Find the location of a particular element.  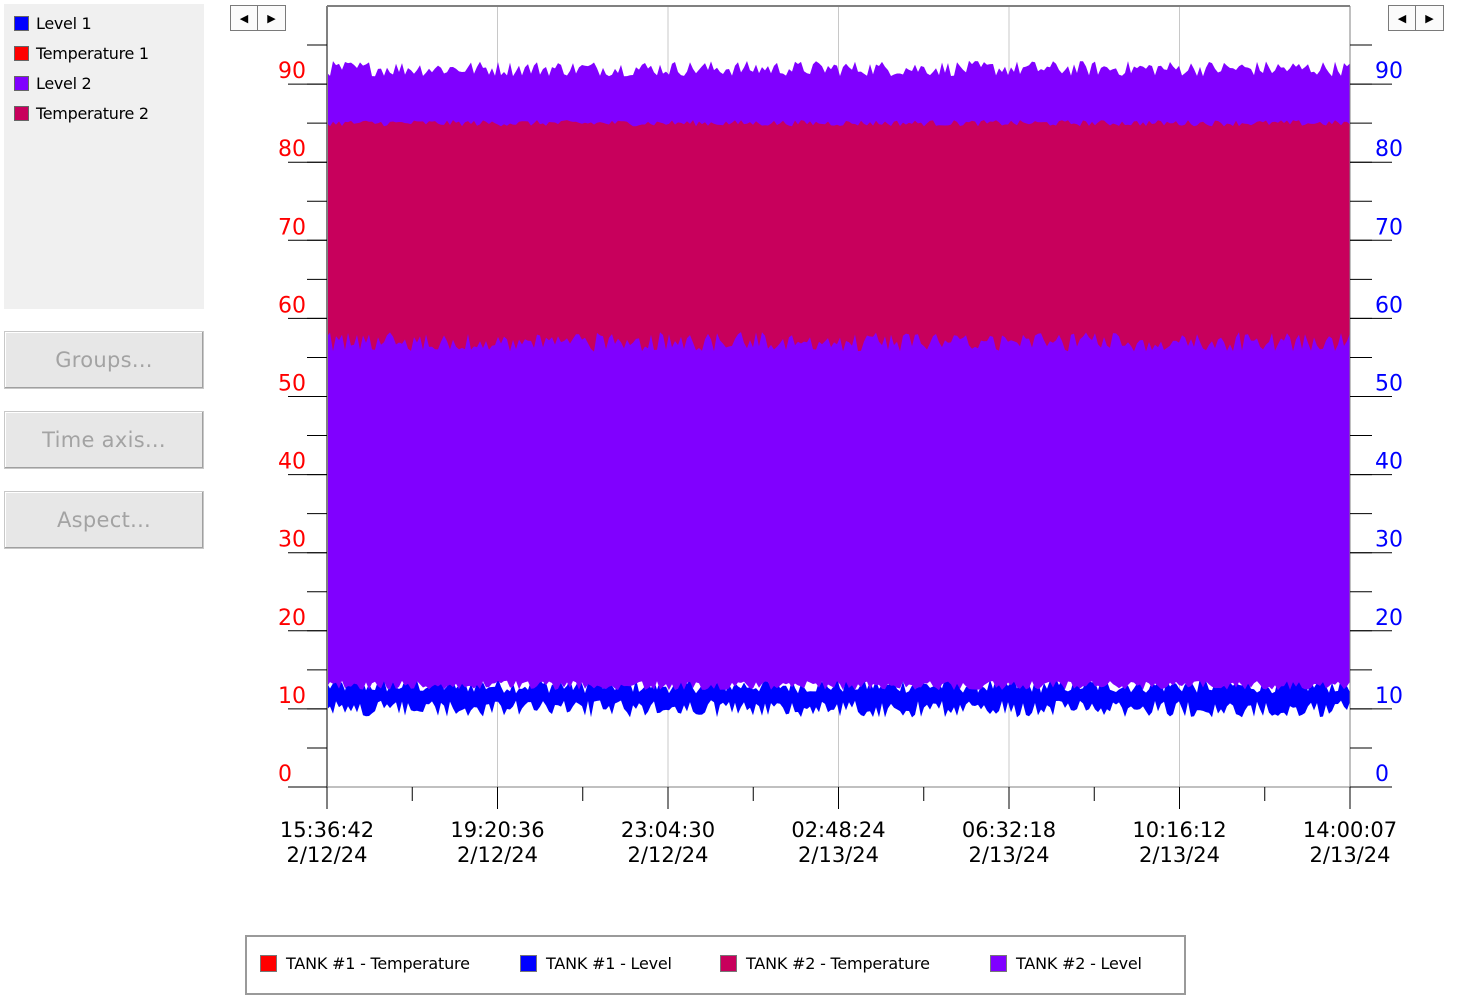

bottom-legend-label: TANK #2 - Temperature is located at coordinates (838, 963).